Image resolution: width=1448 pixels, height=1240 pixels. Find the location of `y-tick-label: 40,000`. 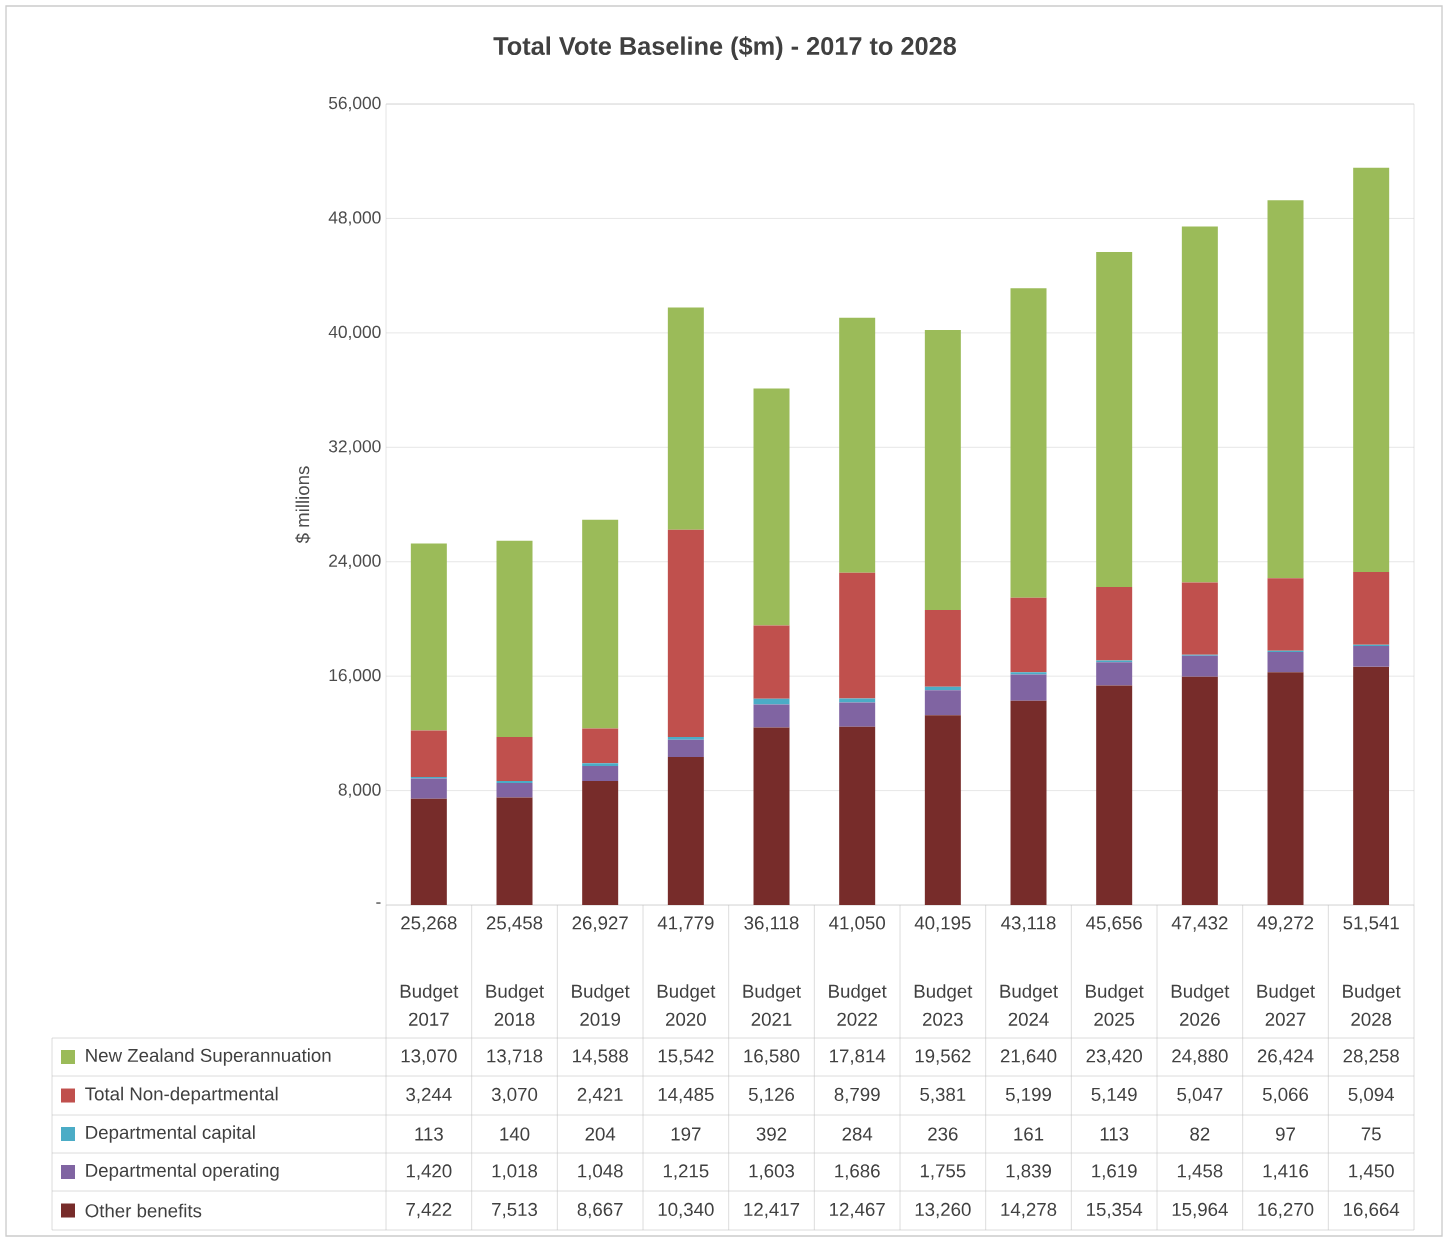

y-tick-label: 40,000 is located at coordinates (354, 333).